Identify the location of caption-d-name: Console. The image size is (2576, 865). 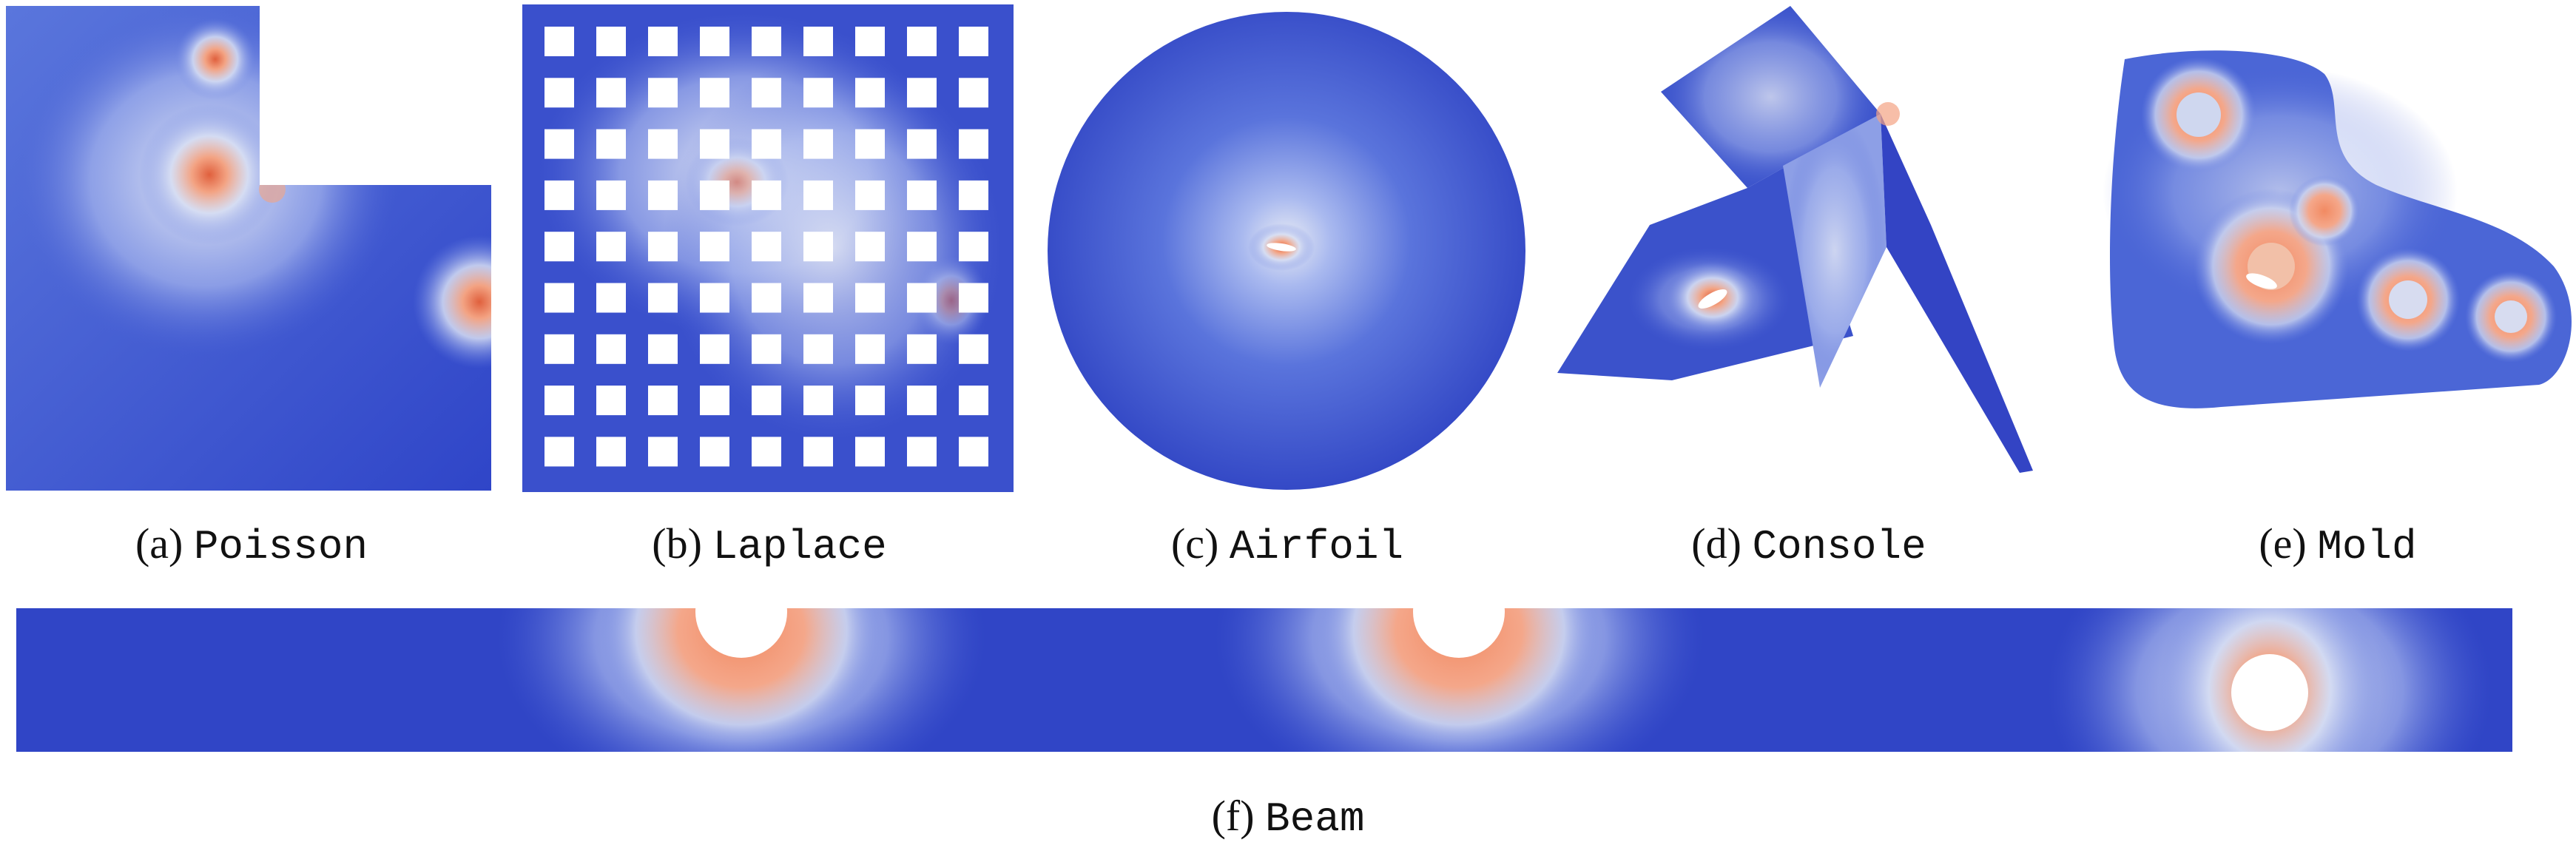
(1839, 547).